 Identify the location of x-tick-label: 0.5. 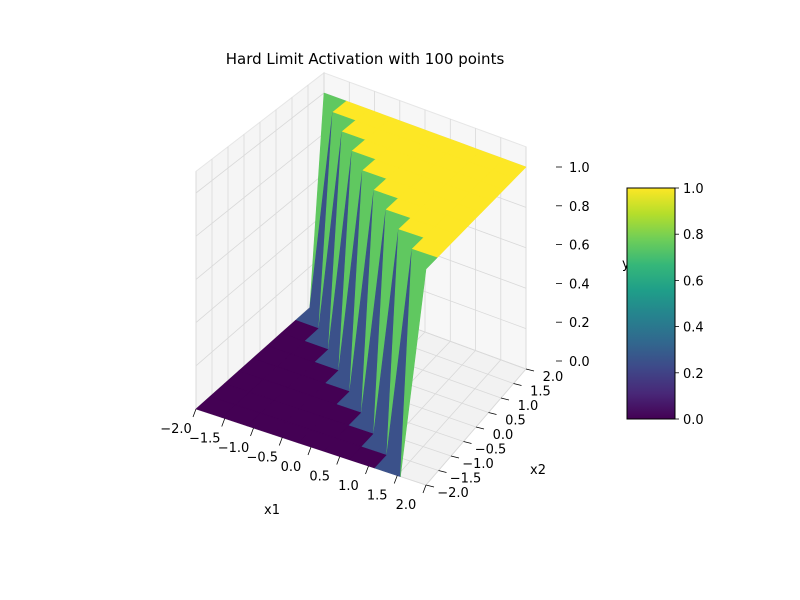
(319, 477).